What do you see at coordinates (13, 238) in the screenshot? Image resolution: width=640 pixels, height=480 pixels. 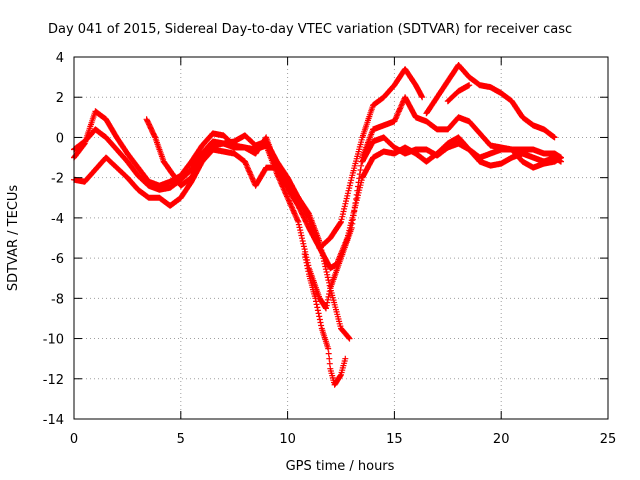 I see `y-axis-label: SDTVAR / TECUs` at bounding box center [13, 238].